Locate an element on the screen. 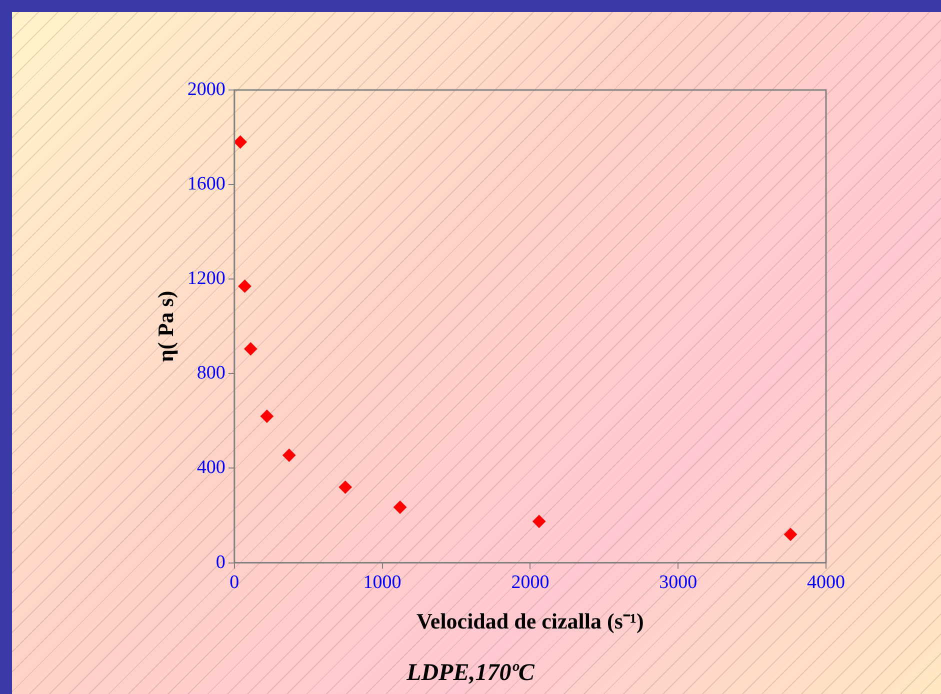  text: LDPE,170ºC is located at coordinates (471, 673).